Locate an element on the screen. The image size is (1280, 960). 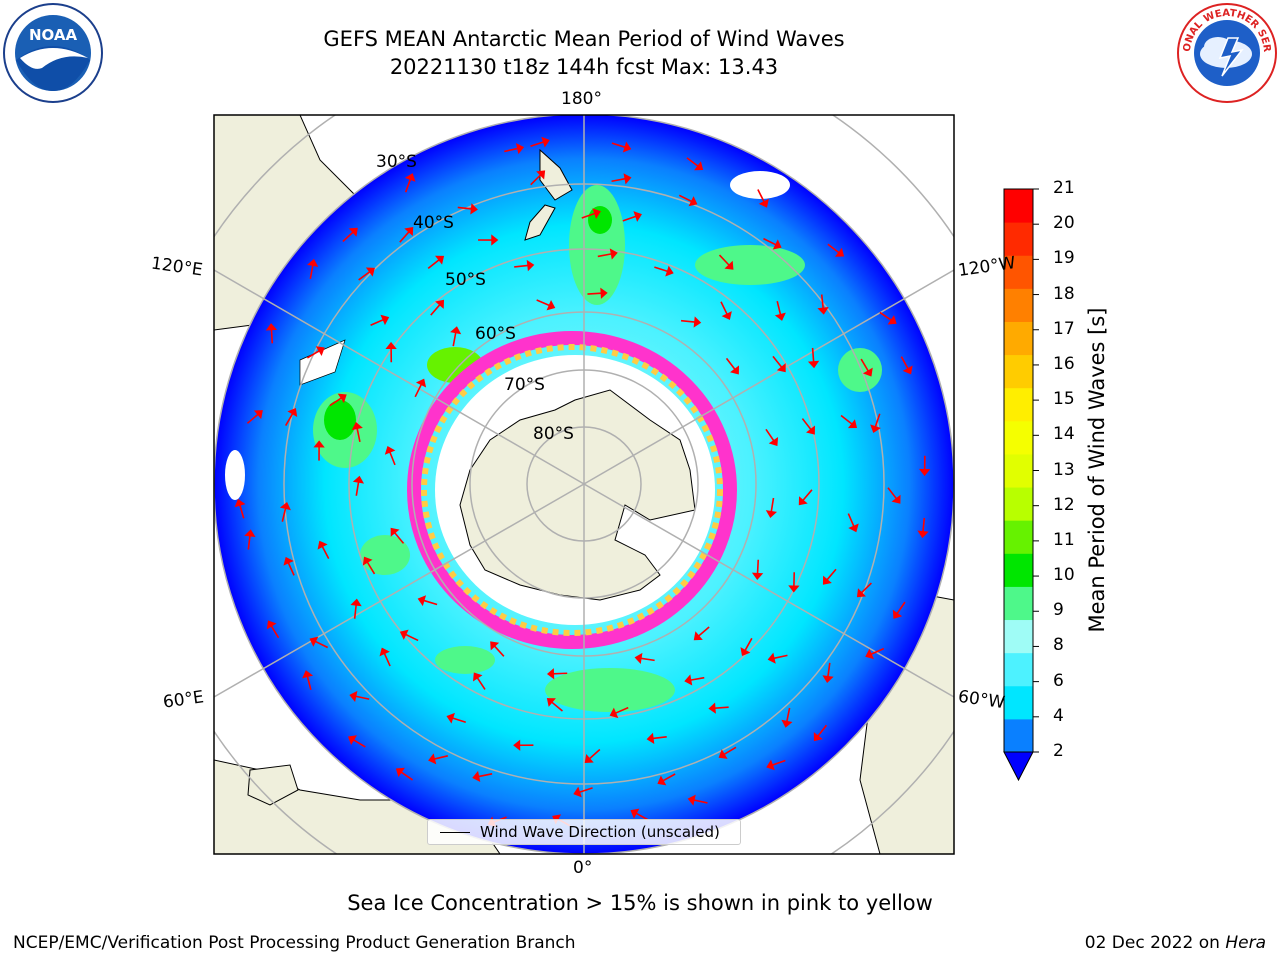
lat-label-70s: 70°S is located at coordinates (524, 385).